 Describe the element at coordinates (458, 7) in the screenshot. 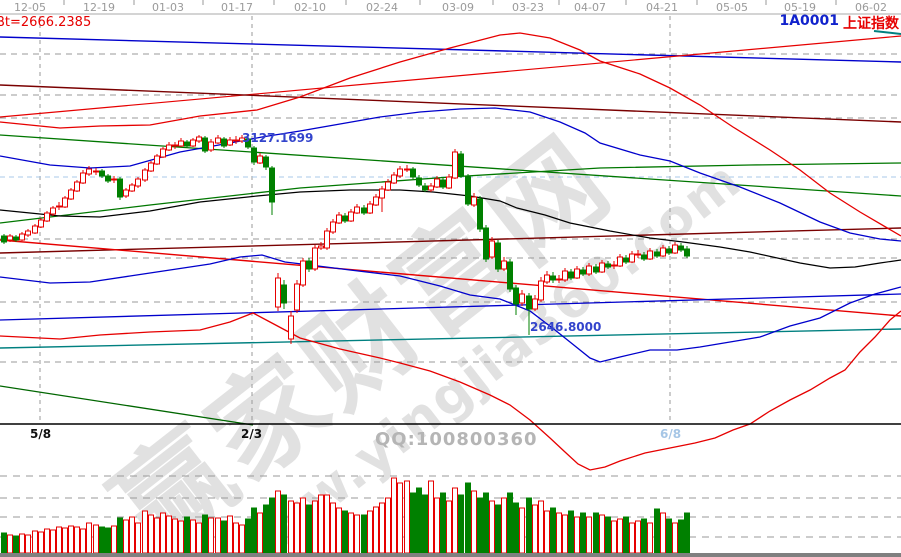

I see `date-label: 03-09` at that location.